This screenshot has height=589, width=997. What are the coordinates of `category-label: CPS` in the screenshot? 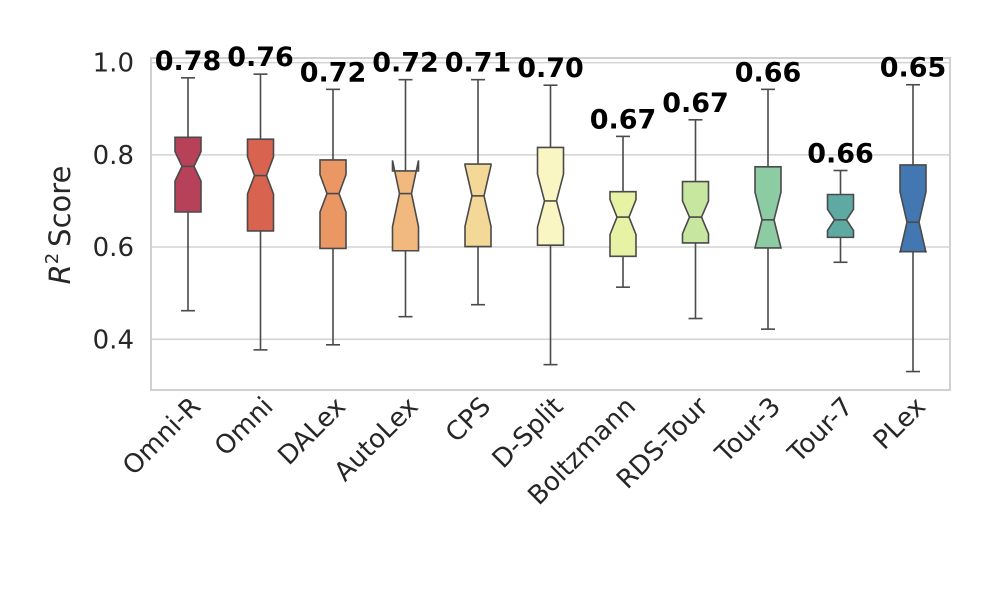 It's located at (468, 420).